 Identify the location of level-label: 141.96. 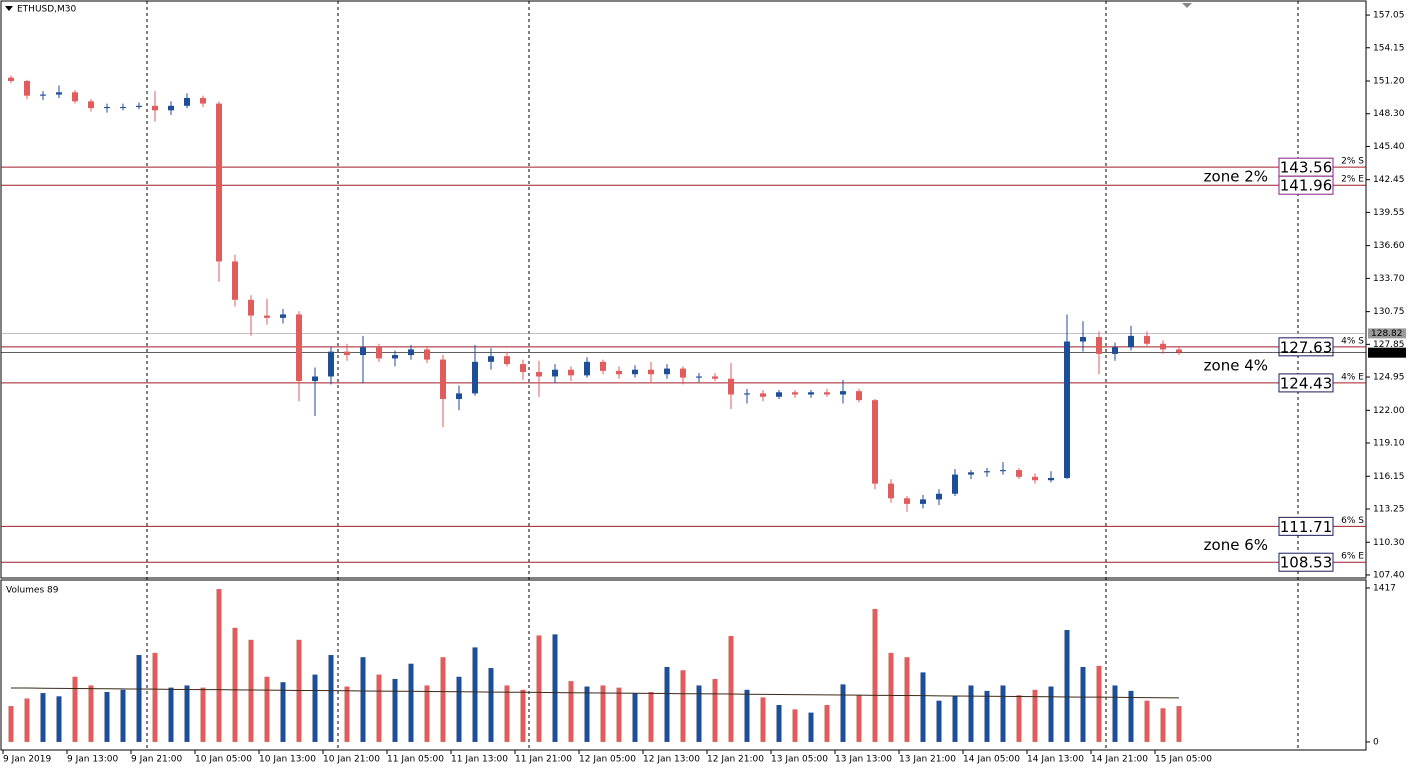
(1306, 186).